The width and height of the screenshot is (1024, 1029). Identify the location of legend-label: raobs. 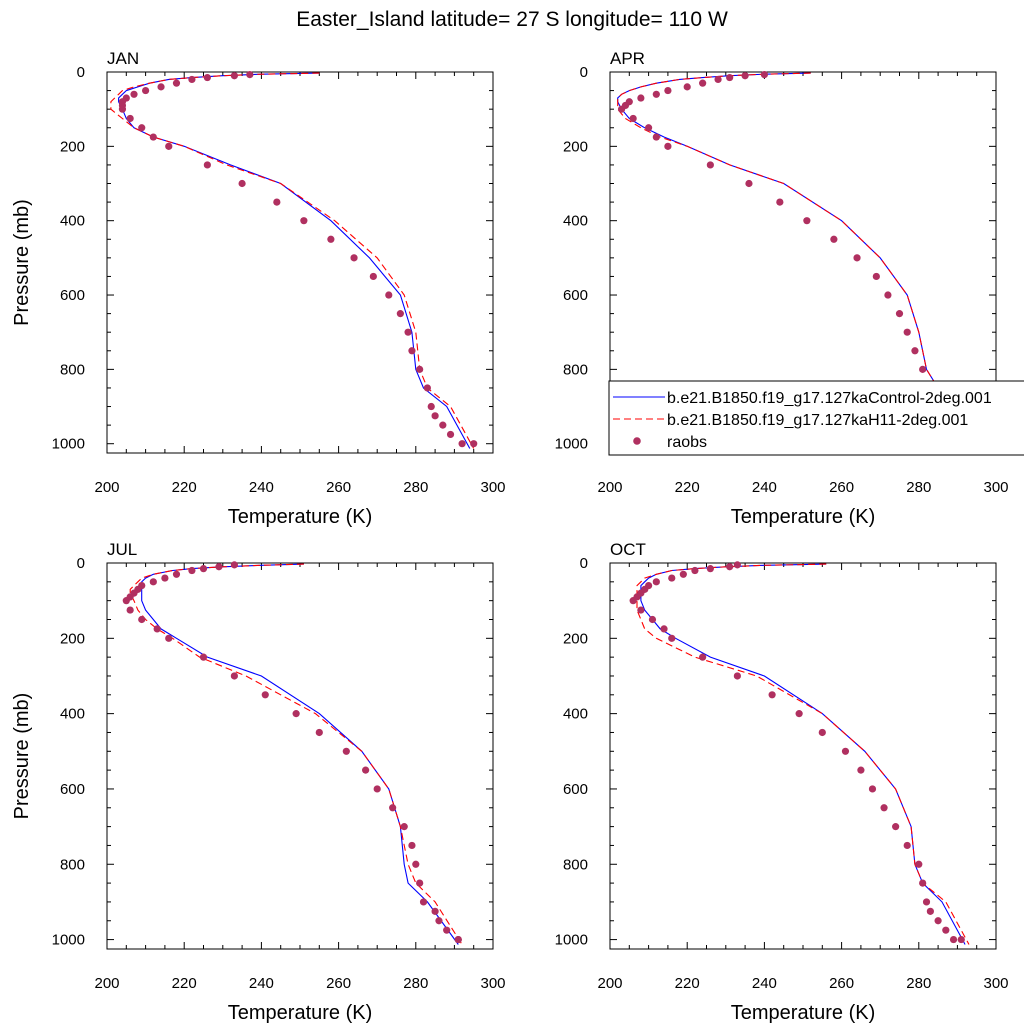
(687, 442).